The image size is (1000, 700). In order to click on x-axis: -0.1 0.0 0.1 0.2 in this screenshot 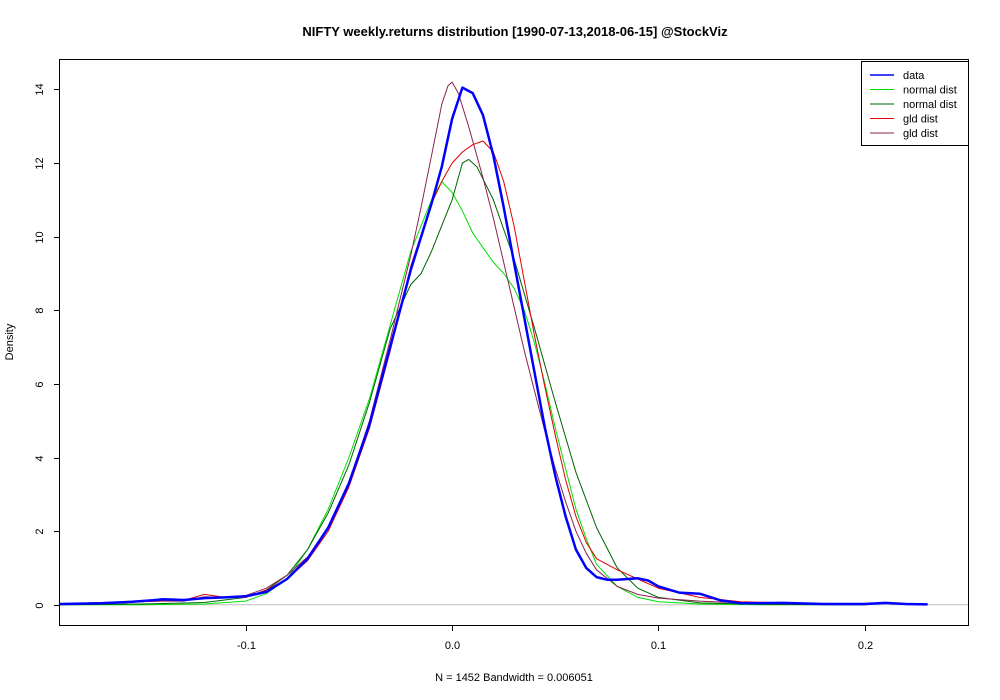, I will do `click(555, 638)`.